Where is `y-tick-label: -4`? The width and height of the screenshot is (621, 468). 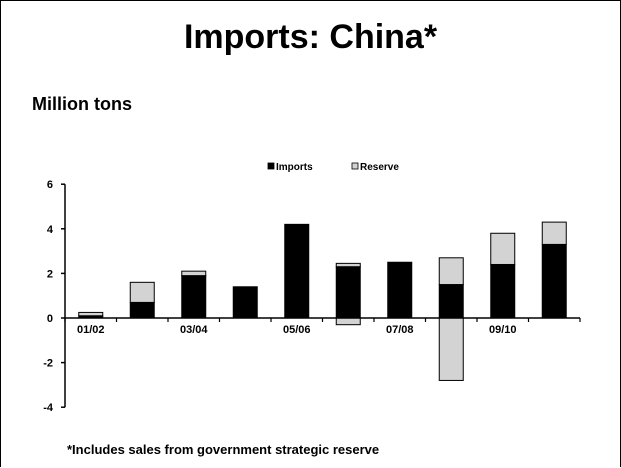
y-tick-label: -4 is located at coordinates (48, 408).